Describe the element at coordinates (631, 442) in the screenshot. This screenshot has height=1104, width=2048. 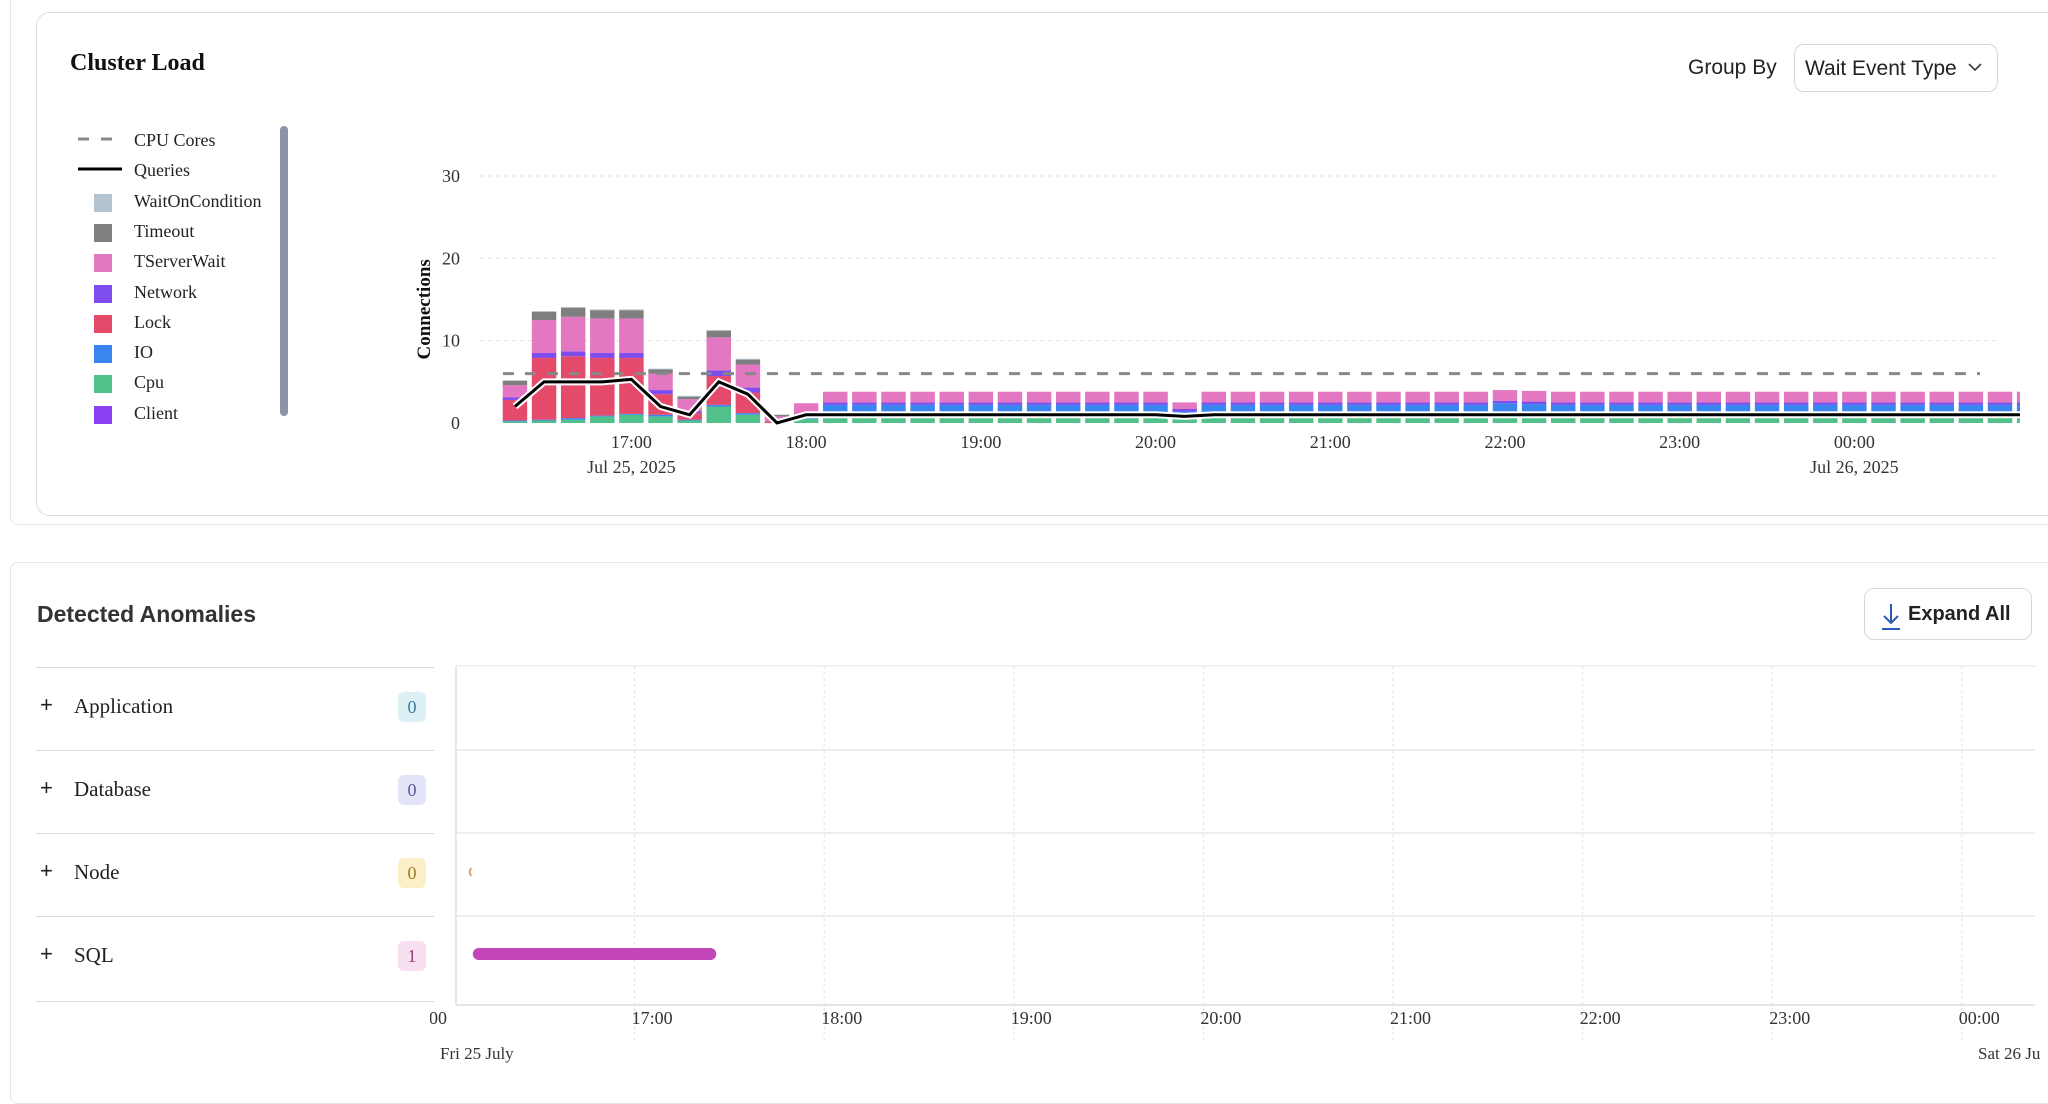
I see `x-tick-label: 17:00` at that location.